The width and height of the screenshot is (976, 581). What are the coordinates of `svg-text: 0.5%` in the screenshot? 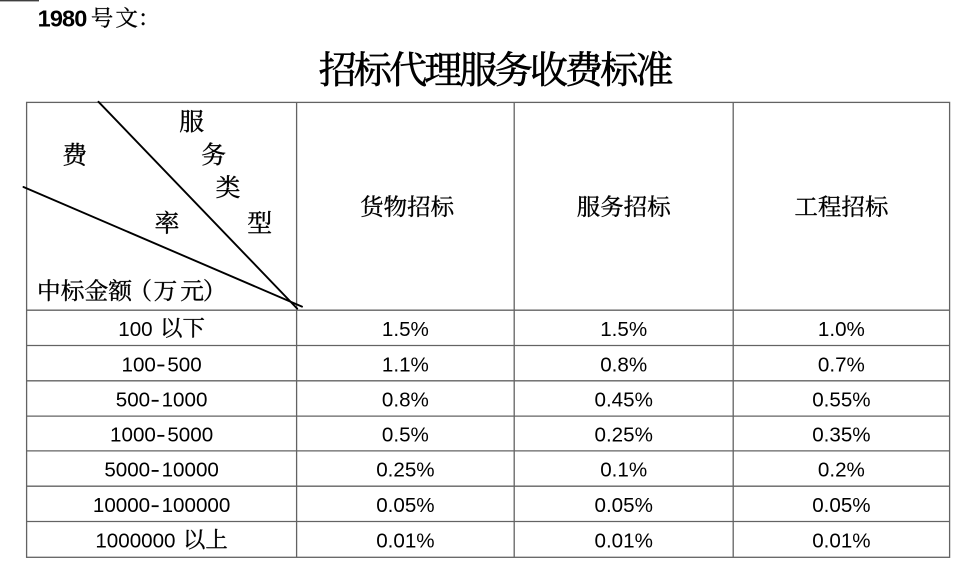 It's located at (405, 435).